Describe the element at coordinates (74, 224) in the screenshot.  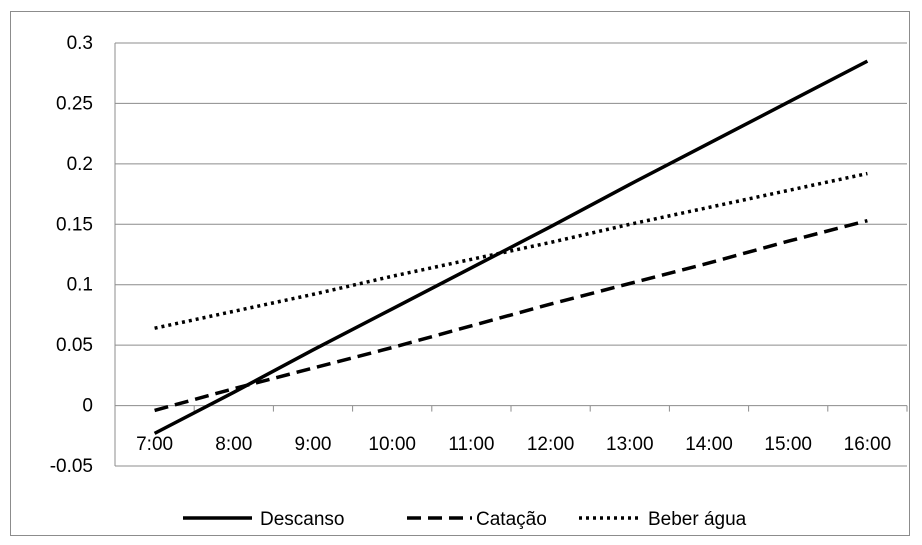
I see `y-tick-label: 0.15` at that location.